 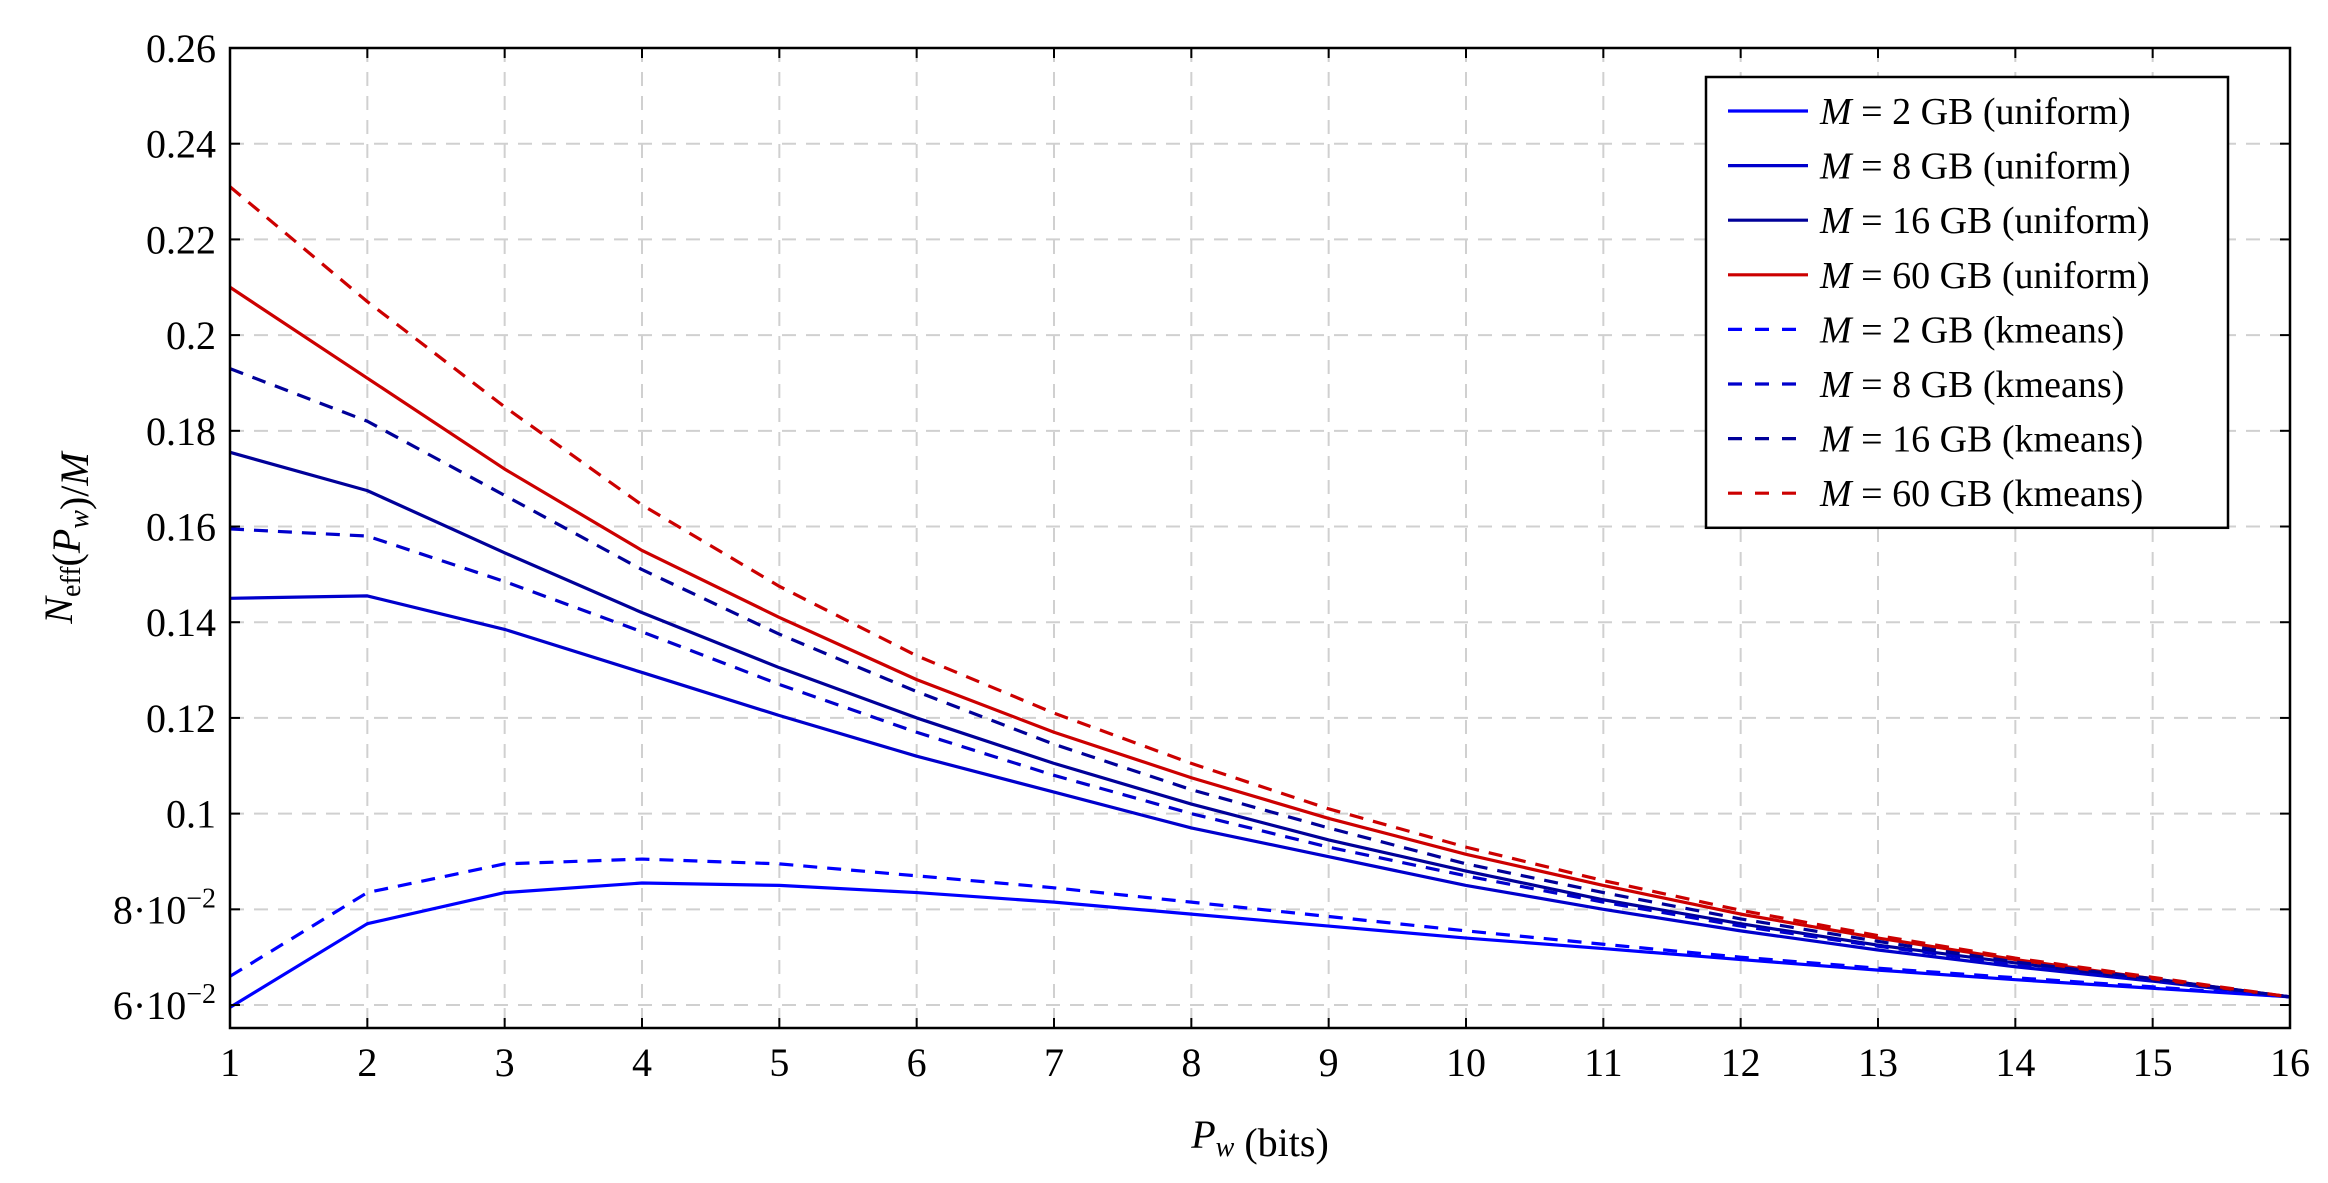 I want to click on x-tick-label: 11, so click(x=1603, y=1062).